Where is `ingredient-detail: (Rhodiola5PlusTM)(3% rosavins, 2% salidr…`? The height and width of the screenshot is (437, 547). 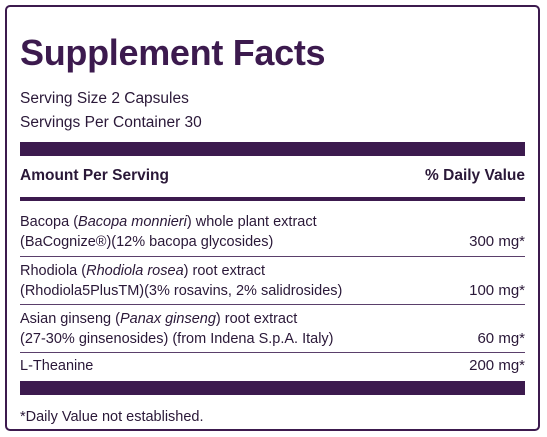
ingredient-detail: (Rhodiola5PlusTM)(3% rosavins, 2% salidr… is located at coordinates (181, 291).